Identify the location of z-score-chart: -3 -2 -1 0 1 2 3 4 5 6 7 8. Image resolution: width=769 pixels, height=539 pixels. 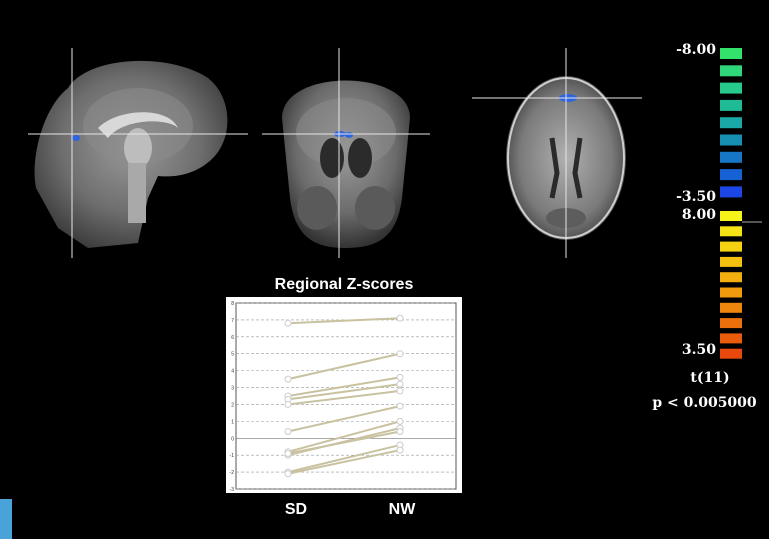
(343, 397).